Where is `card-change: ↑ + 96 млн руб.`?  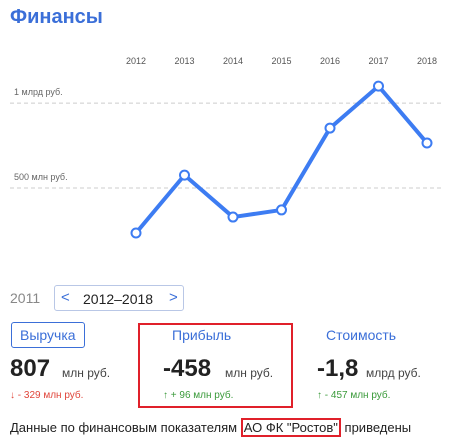
card-change: ↑ + 96 млн руб. is located at coordinates (198, 395).